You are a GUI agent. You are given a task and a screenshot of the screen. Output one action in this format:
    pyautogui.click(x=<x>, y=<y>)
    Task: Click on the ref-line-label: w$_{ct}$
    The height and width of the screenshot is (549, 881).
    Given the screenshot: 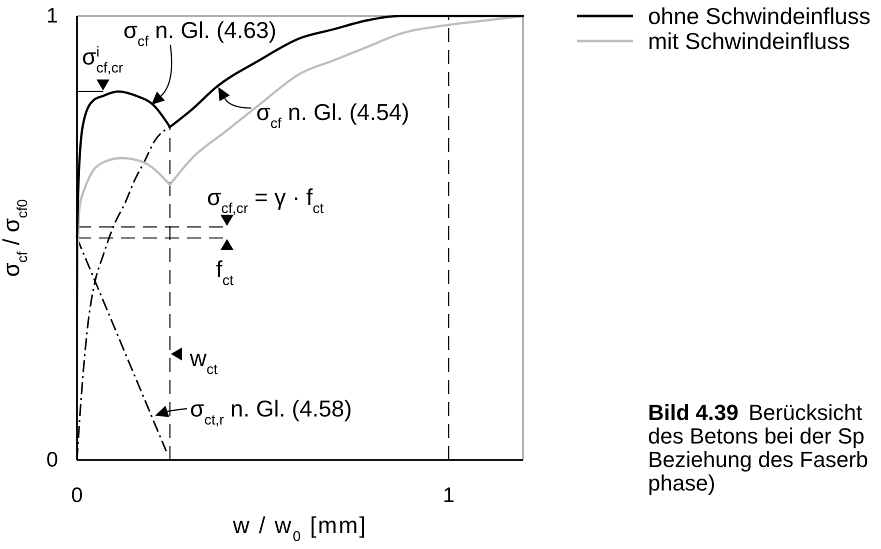 What is the action you would take?
    pyautogui.click(x=203, y=361)
    